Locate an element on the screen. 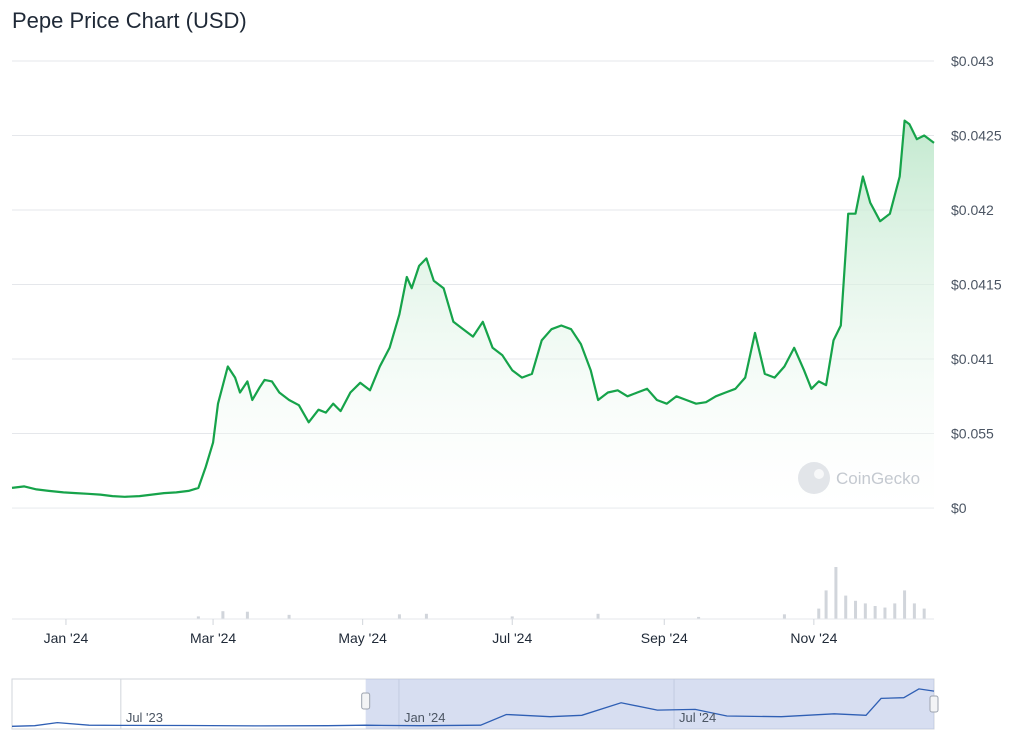  x-tick-label: Nov '24 is located at coordinates (813, 638).